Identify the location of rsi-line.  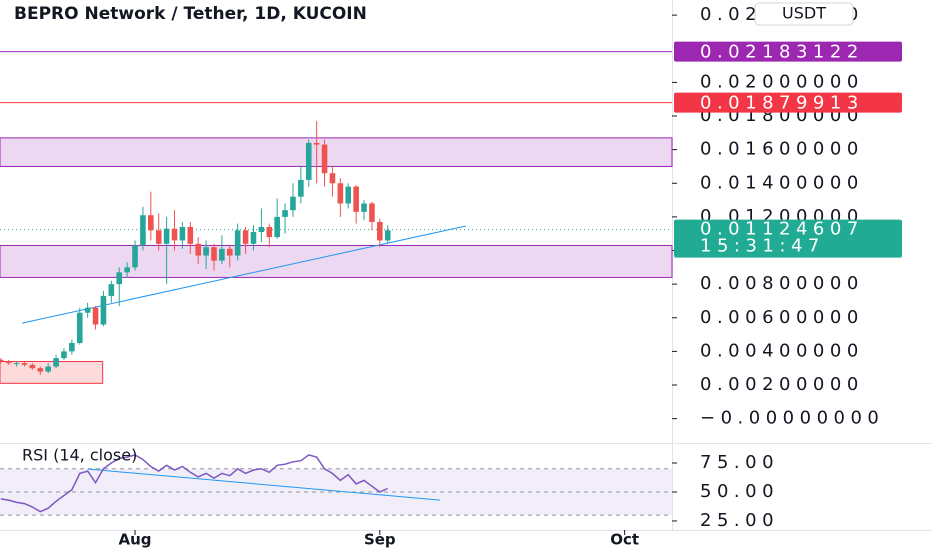
(194, 483).